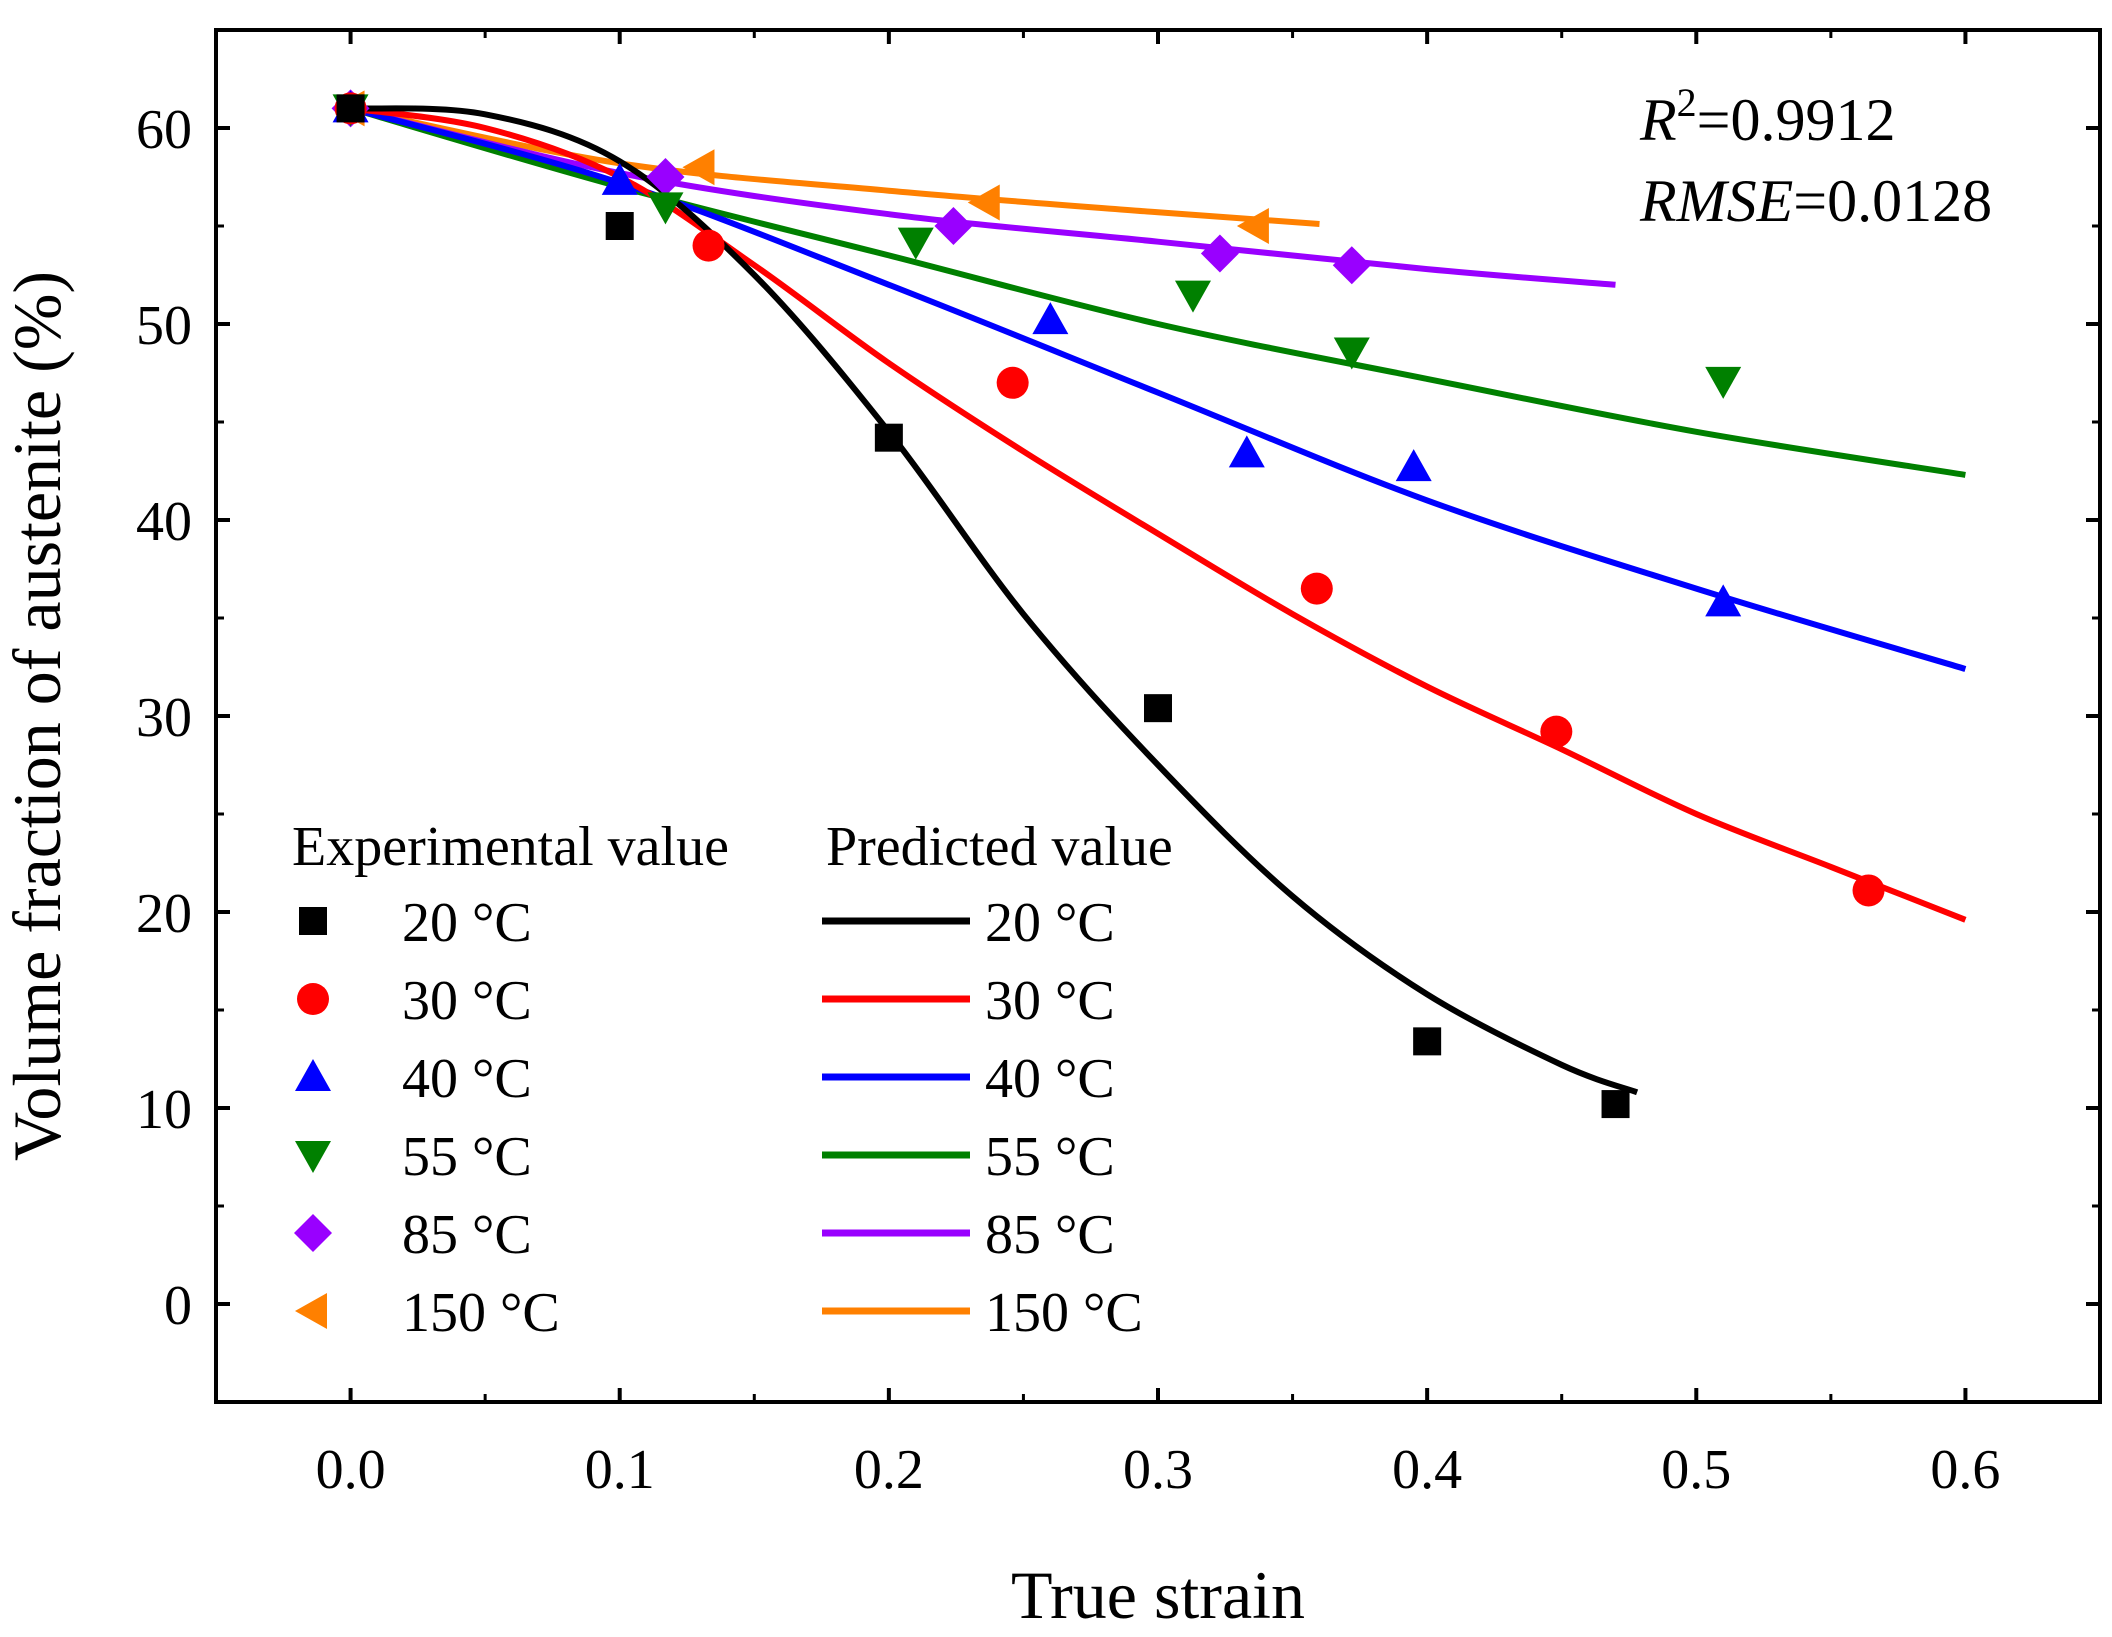  What do you see at coordinates (467, 1235) in the screenshot?
I see `legend-label-experimental: 85 °C` at bounding box center [467, 1235].